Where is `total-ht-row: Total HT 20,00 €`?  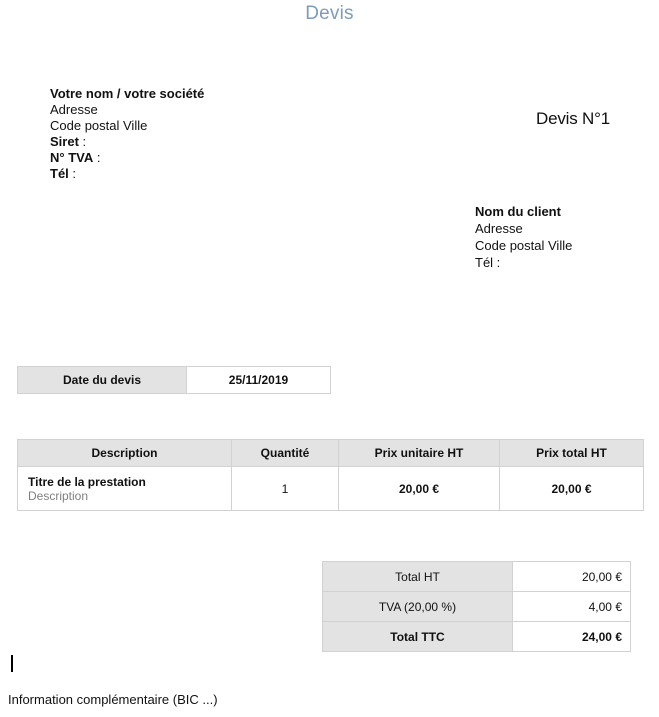
total-ht-row: Total HT 20,00 € is located at coordinates (476, 576).